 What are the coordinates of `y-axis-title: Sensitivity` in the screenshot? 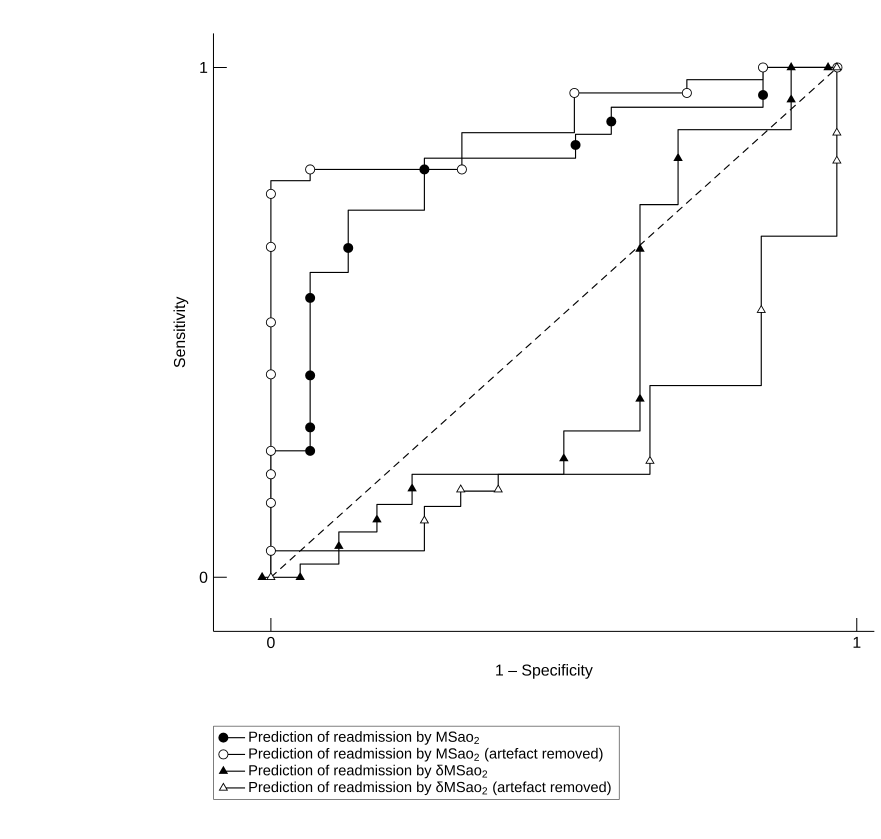 It's located at (180, 332).